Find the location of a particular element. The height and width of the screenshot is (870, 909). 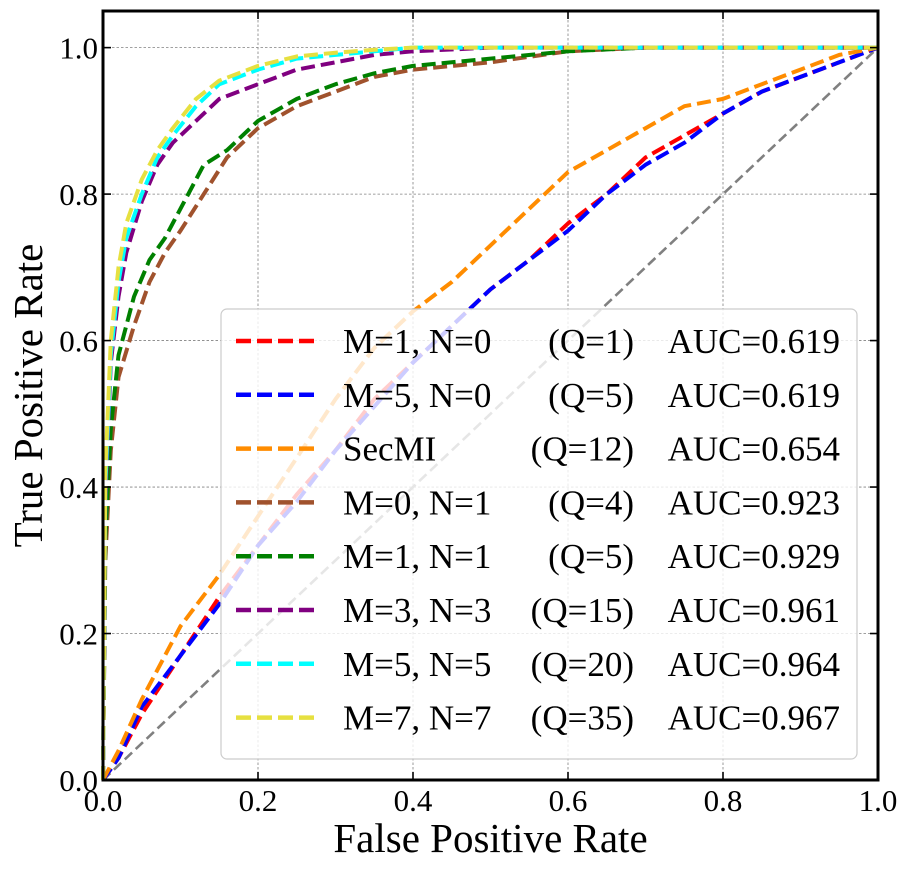

legend-config-0: M=1, N=0 is located at coordinates (417, 341).